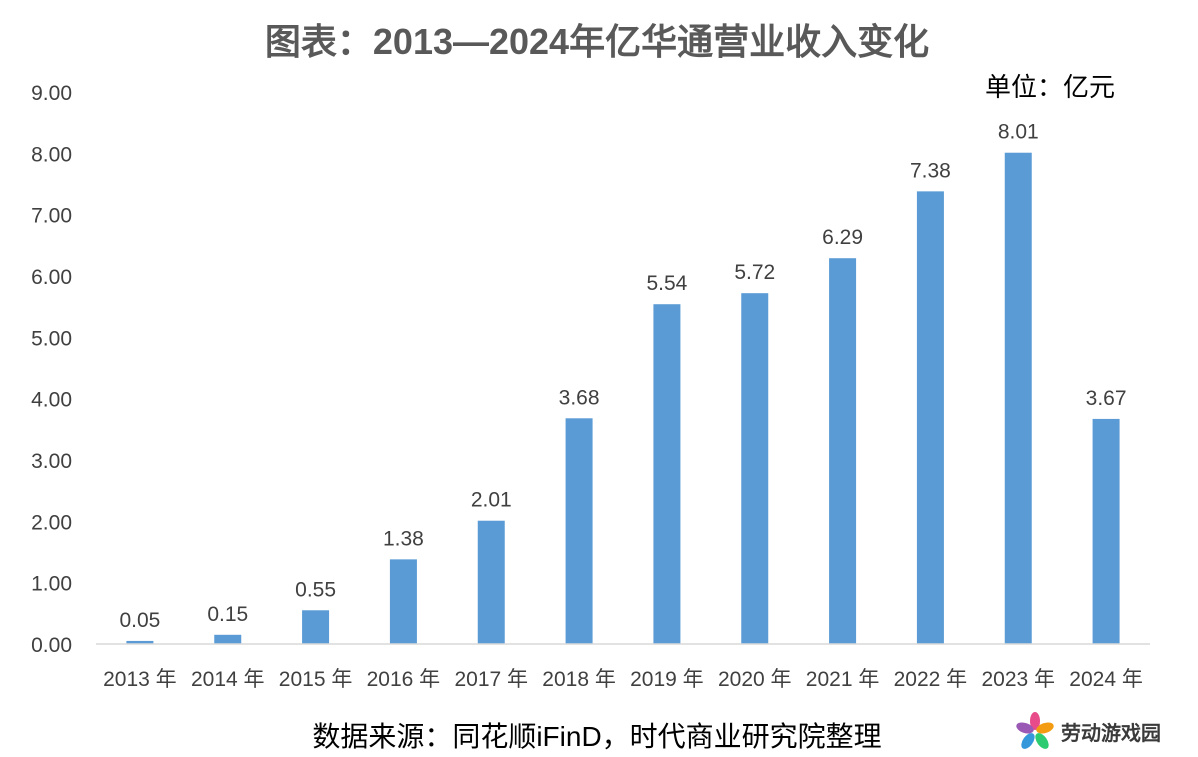 This screenshot has height=757, width=1198. I want to click on data-label: 5.54, so click(666, 283).